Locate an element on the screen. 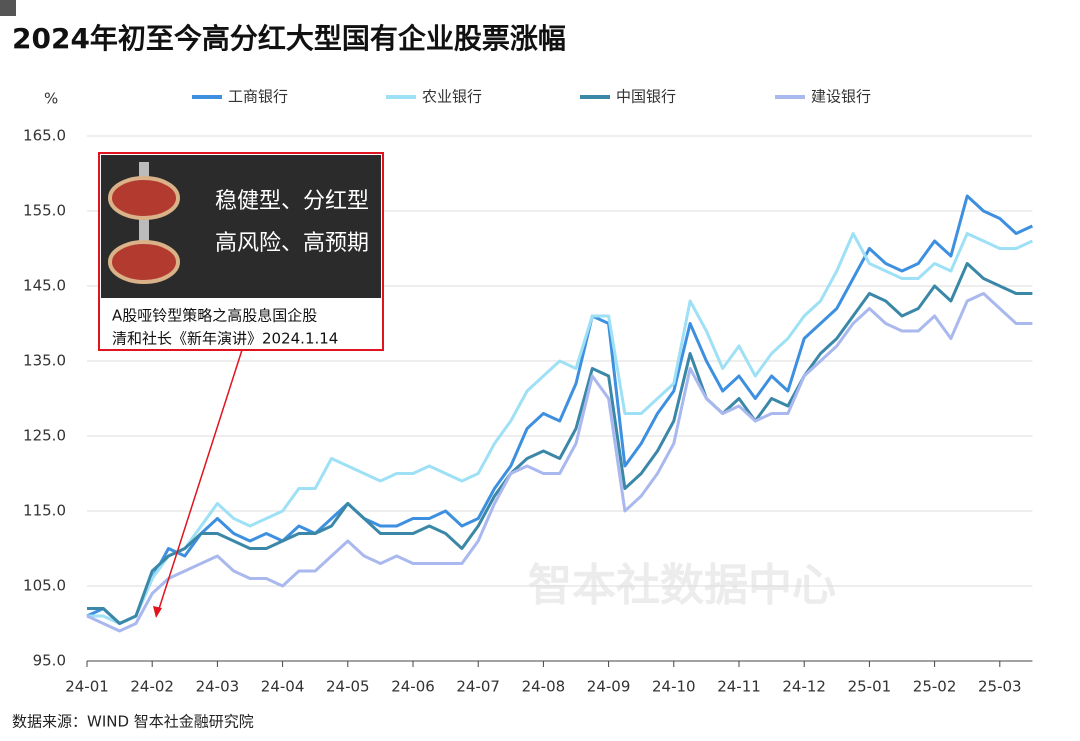  x-tick-label: 24-10 is located at coordinates (674, 687).